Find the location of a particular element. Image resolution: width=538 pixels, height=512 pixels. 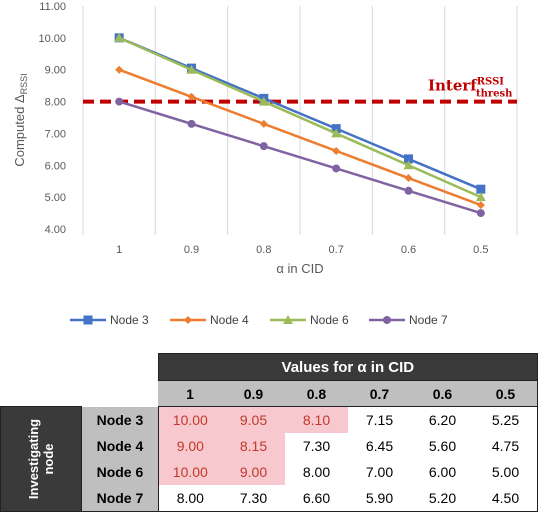

table-cell: 8.10 is located at coordinates (316, 419).